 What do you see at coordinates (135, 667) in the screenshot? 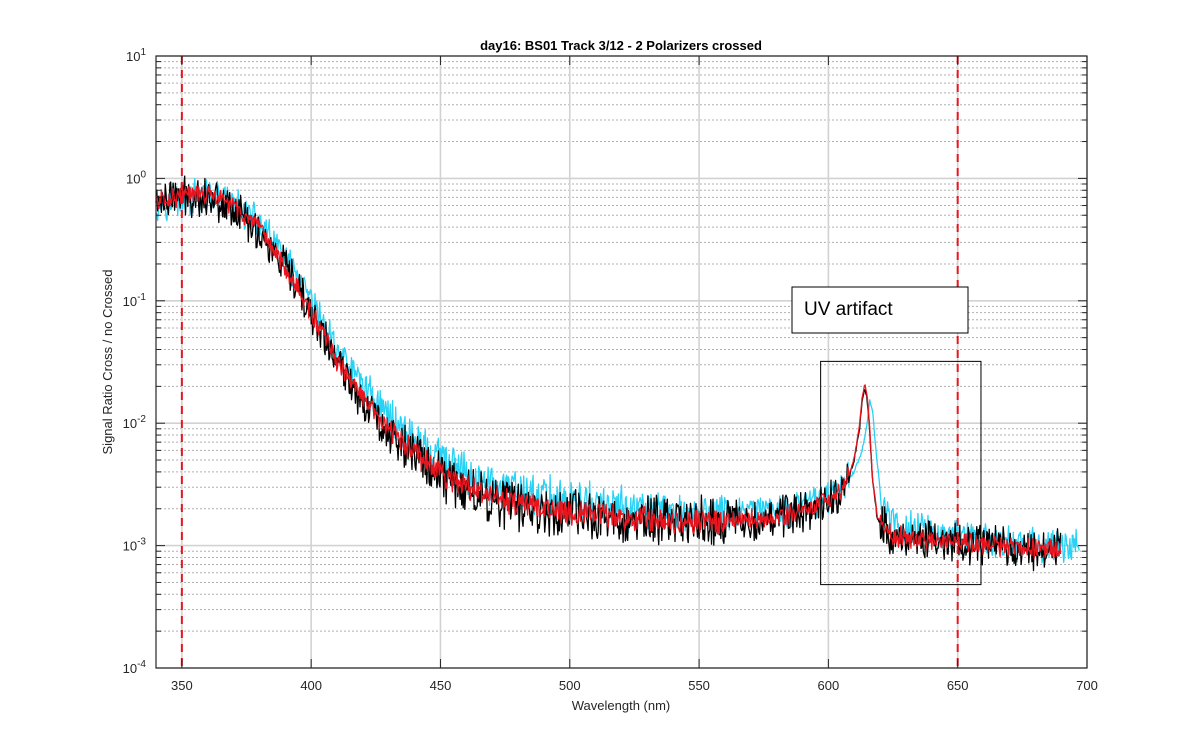
I see `y-tick-label: 10⁻⁴` at bounding box center [135, 667].